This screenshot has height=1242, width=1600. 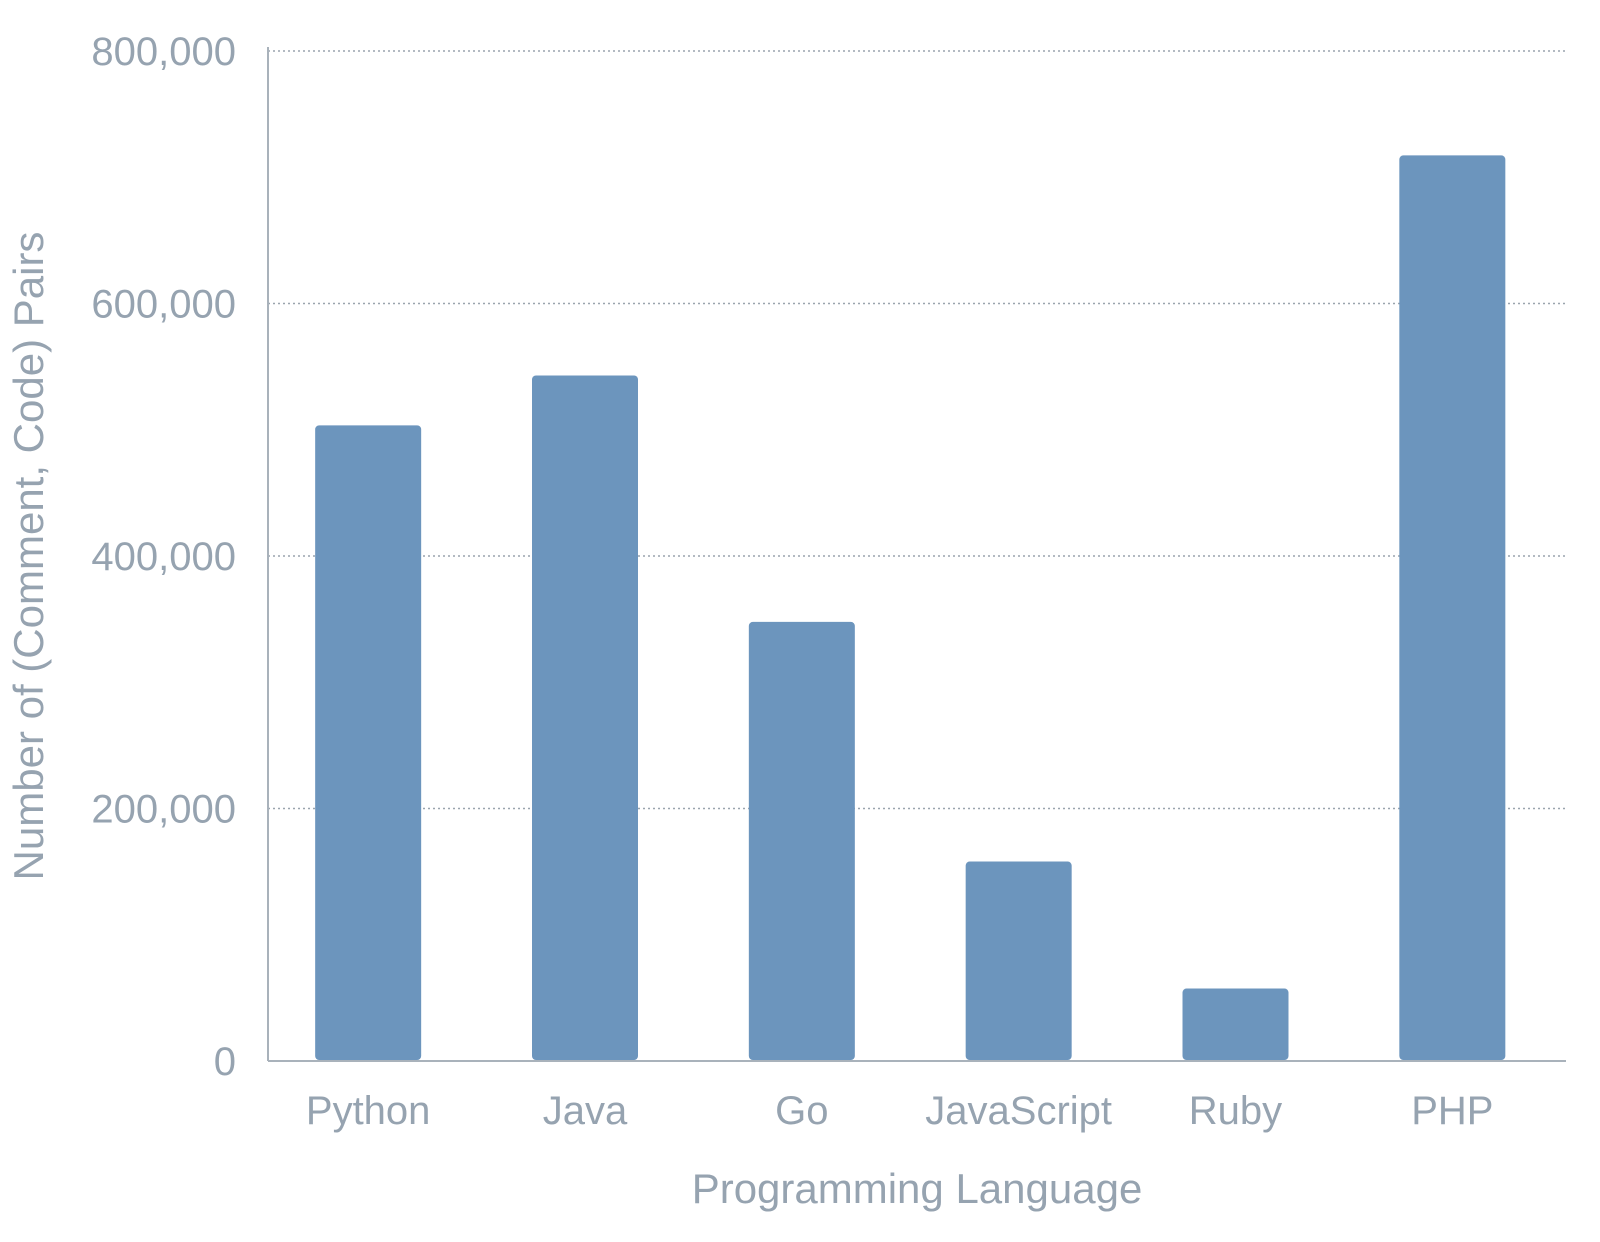 I want to click on x-tick-label-php: PHP, so click(x=1452, y=1111).